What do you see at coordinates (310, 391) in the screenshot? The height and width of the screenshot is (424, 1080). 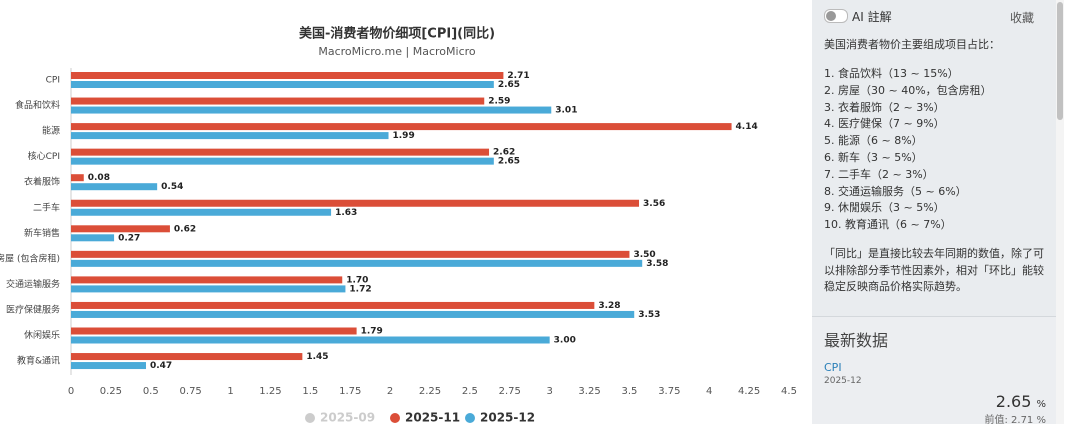 I see `x-tick-label: 1.5` at bounding box center [310, 391].